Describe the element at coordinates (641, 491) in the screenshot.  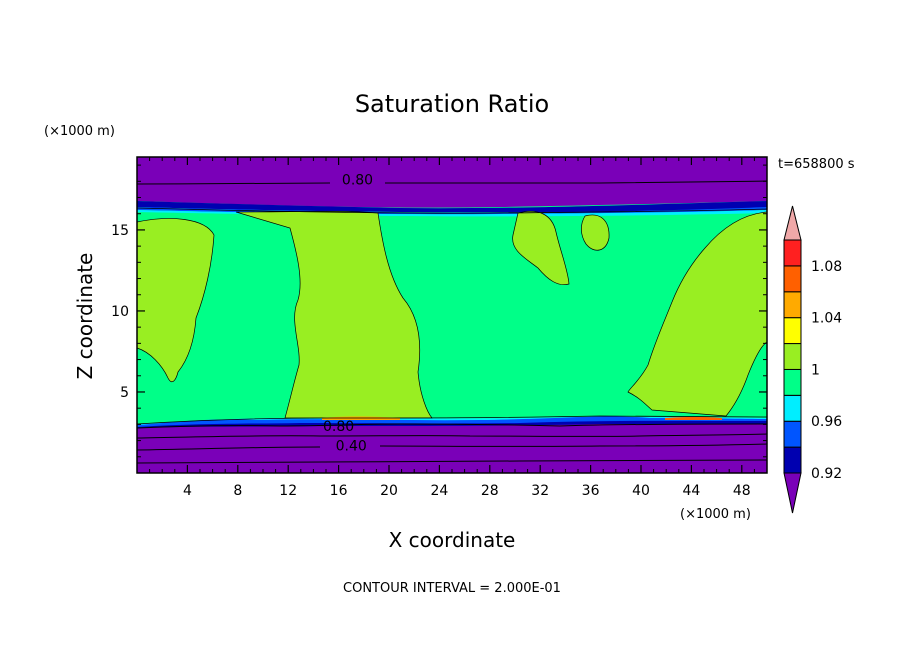
I see `x-tick-label: 40` at that location.